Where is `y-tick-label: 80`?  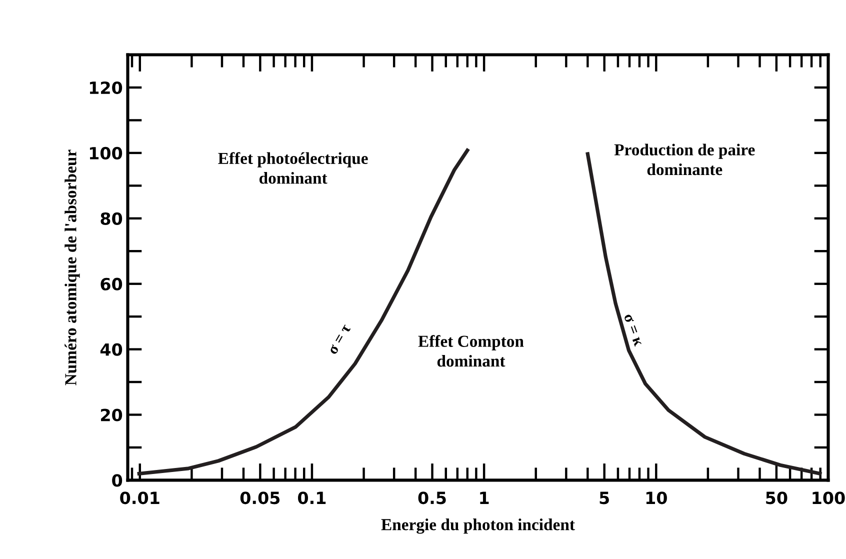 y-tick-label: 80 is located at coordinates (111, 218).